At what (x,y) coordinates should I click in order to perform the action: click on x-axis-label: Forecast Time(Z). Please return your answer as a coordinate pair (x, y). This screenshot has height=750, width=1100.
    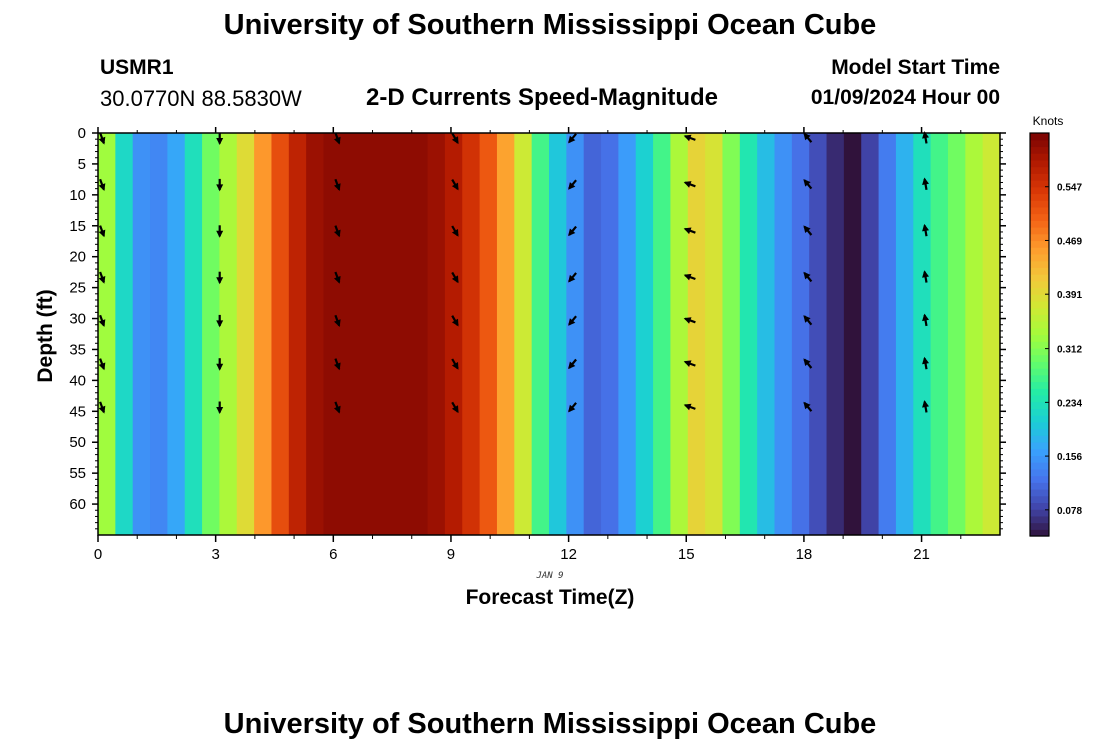
    Looking at the image, I should click on (550, 597).